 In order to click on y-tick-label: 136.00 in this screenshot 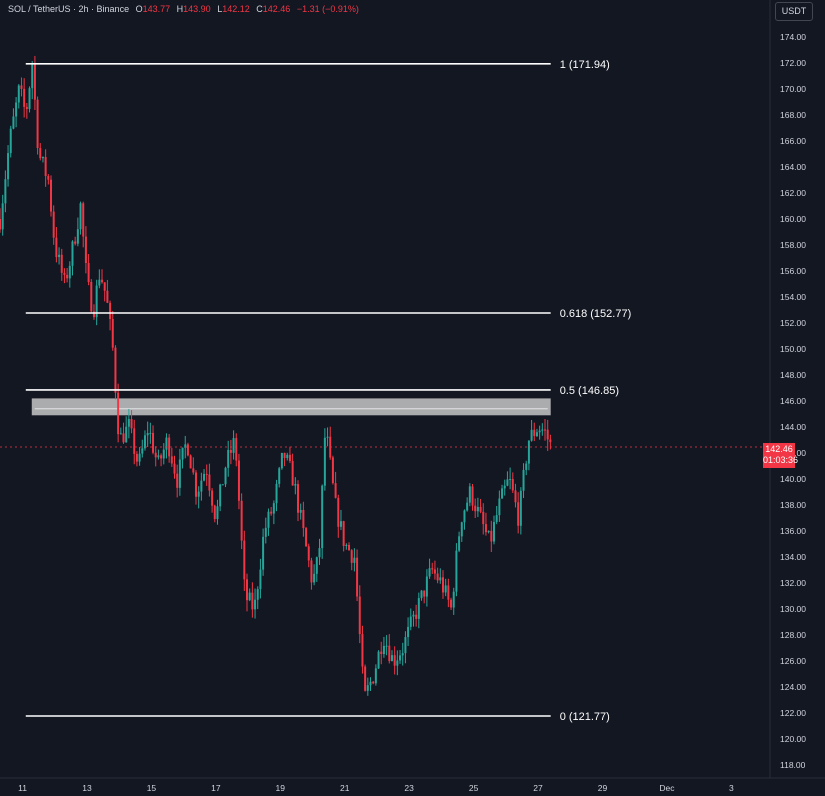, I will do `click(793, 531)`.